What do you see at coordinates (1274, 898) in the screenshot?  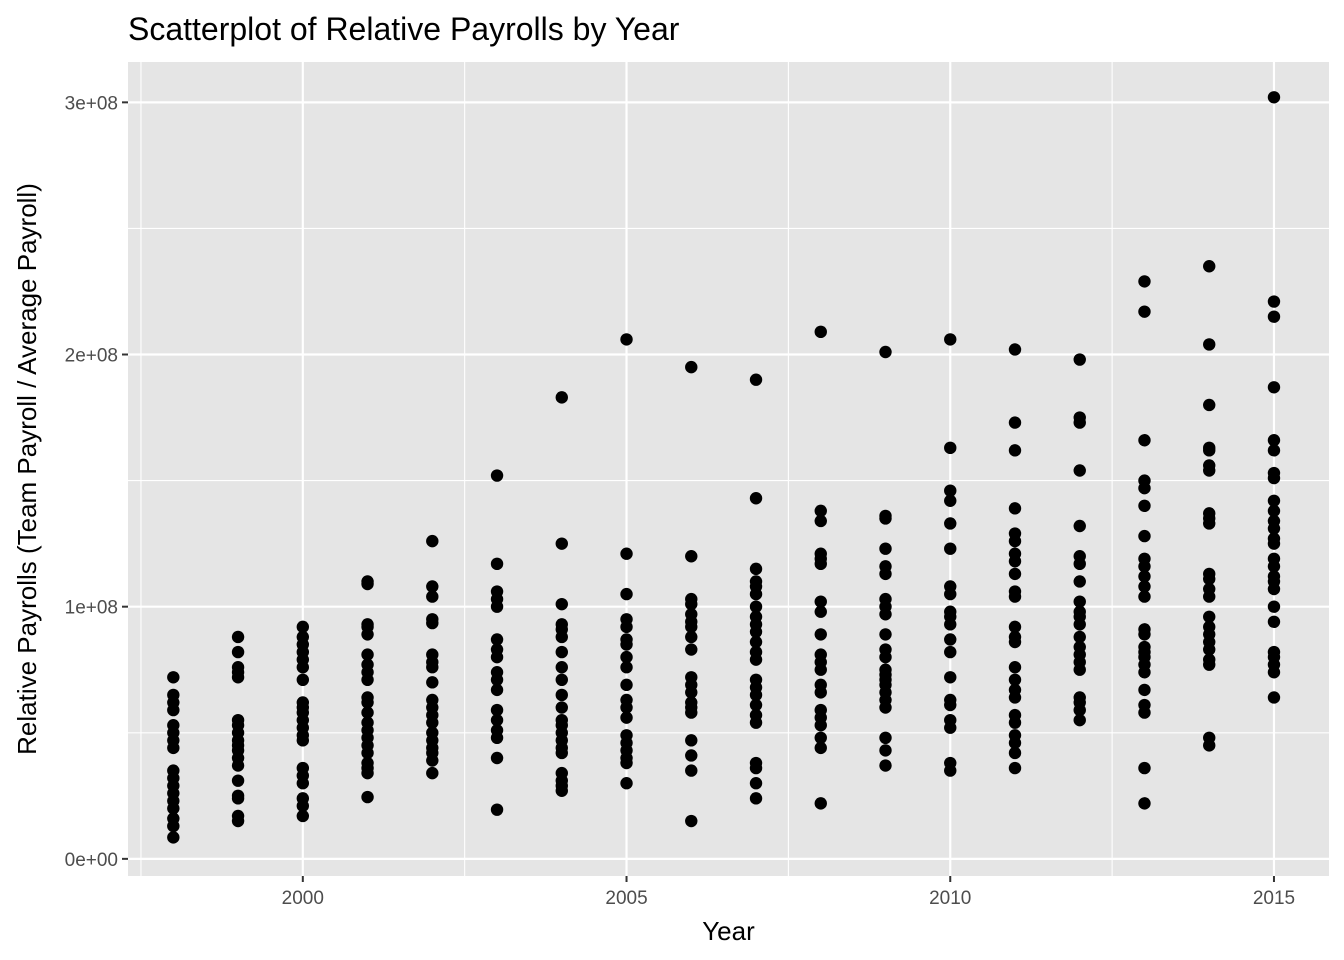 I see `x-tick-label: 2015` at bounding box center [1274, 898].